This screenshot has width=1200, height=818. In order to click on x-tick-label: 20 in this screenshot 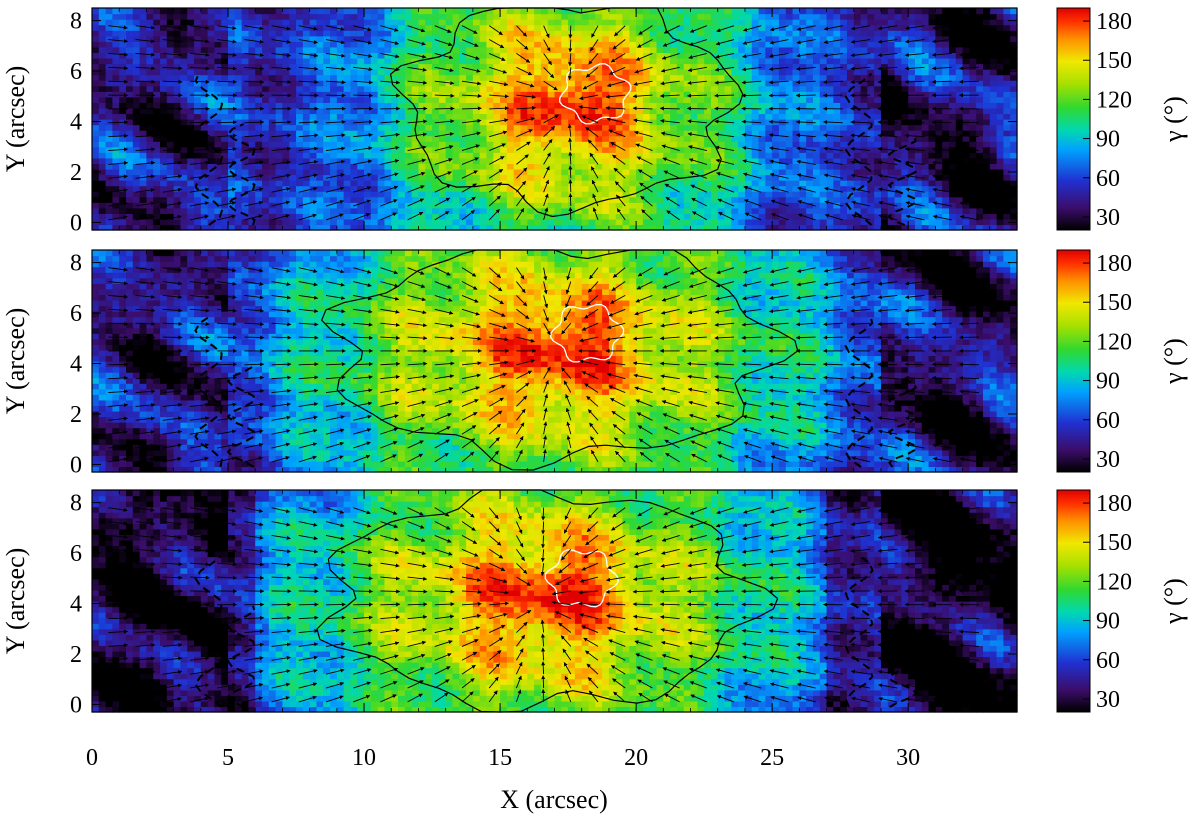, I will do `click(636, 758)`.